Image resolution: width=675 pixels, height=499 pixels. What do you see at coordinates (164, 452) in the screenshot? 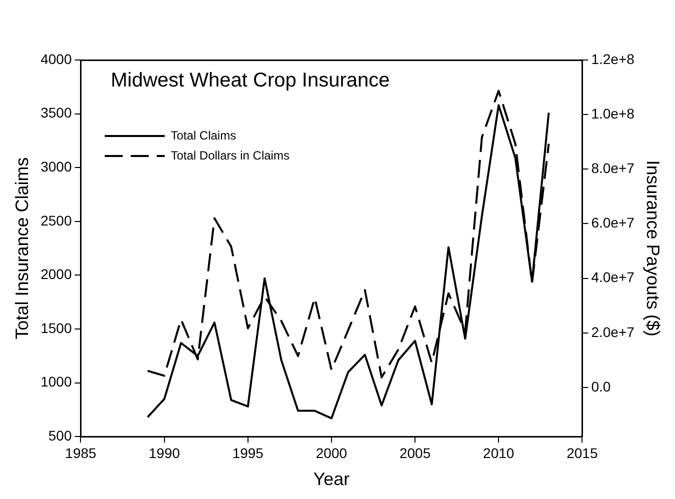
I see `x-tick-label: 1990` at bounding box center [164, 452].